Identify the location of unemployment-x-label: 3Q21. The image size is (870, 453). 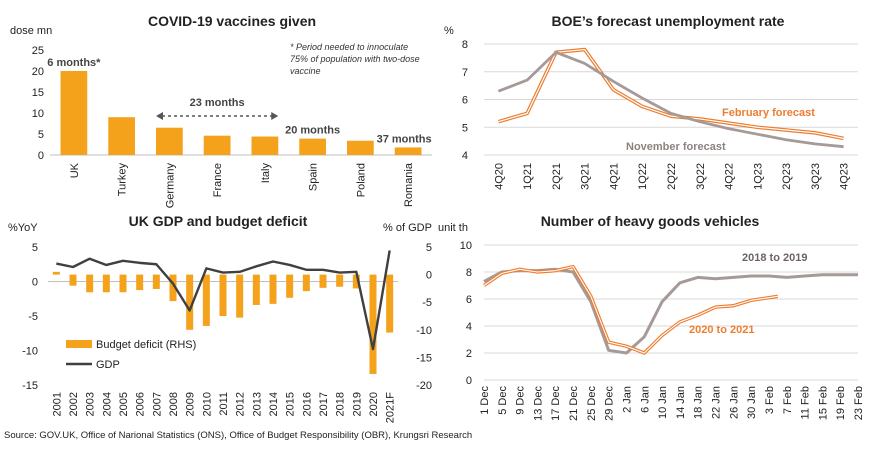
(586, 176).